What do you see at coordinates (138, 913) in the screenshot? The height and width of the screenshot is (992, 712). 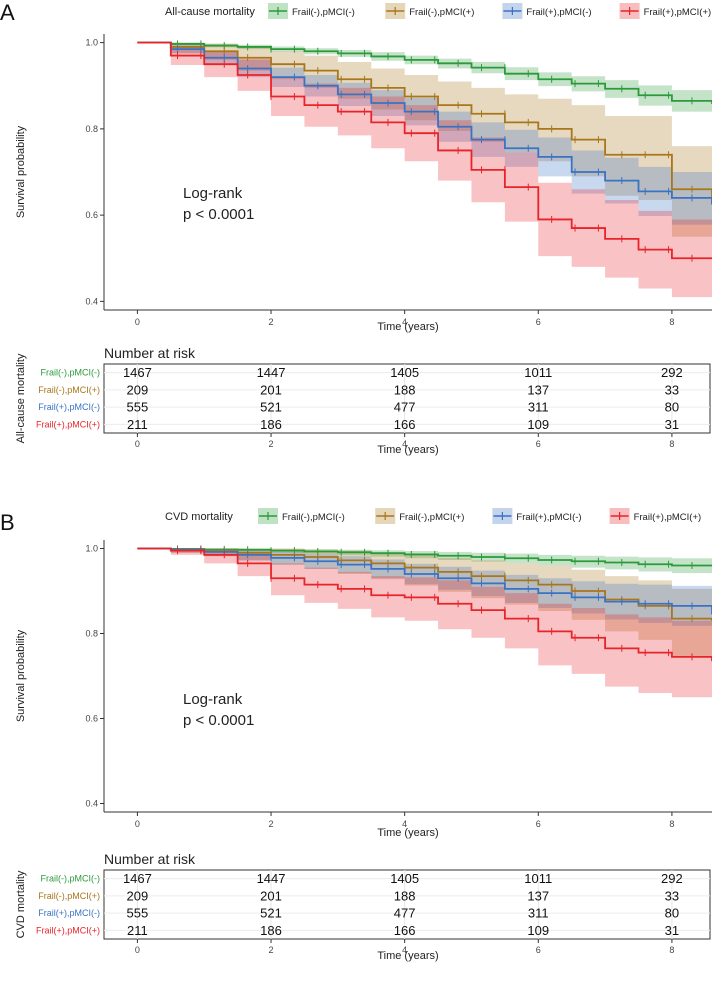 I see `risk-value: 555` at bounding box center [138, 913].